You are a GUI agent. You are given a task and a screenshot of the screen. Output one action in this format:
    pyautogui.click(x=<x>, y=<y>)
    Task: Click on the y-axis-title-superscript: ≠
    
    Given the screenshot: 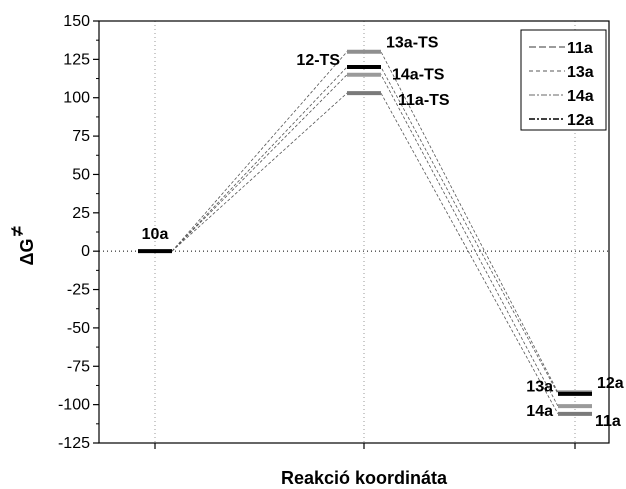 What is the action you would take?
    pyautogui.click(x=17, y=231)
    